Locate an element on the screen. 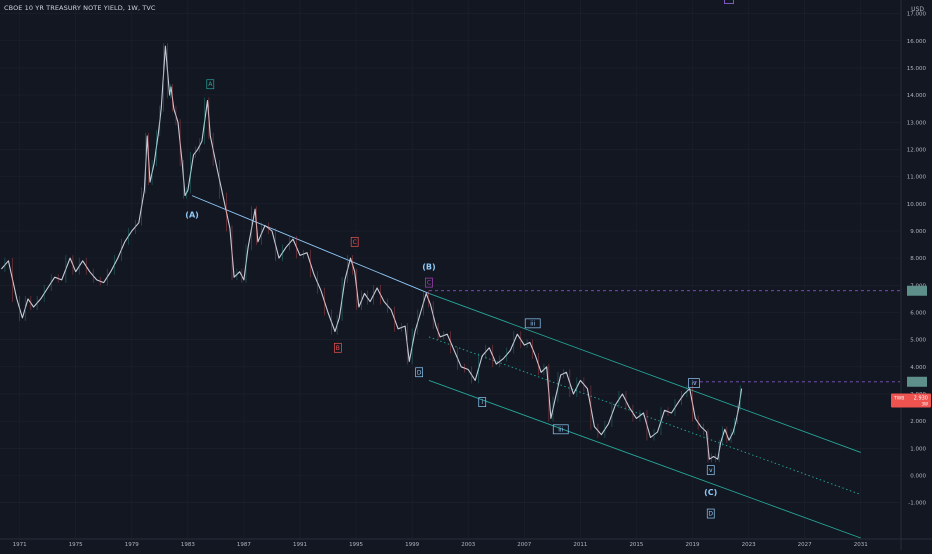  wave-label: B is located at coordinates (338, 348).